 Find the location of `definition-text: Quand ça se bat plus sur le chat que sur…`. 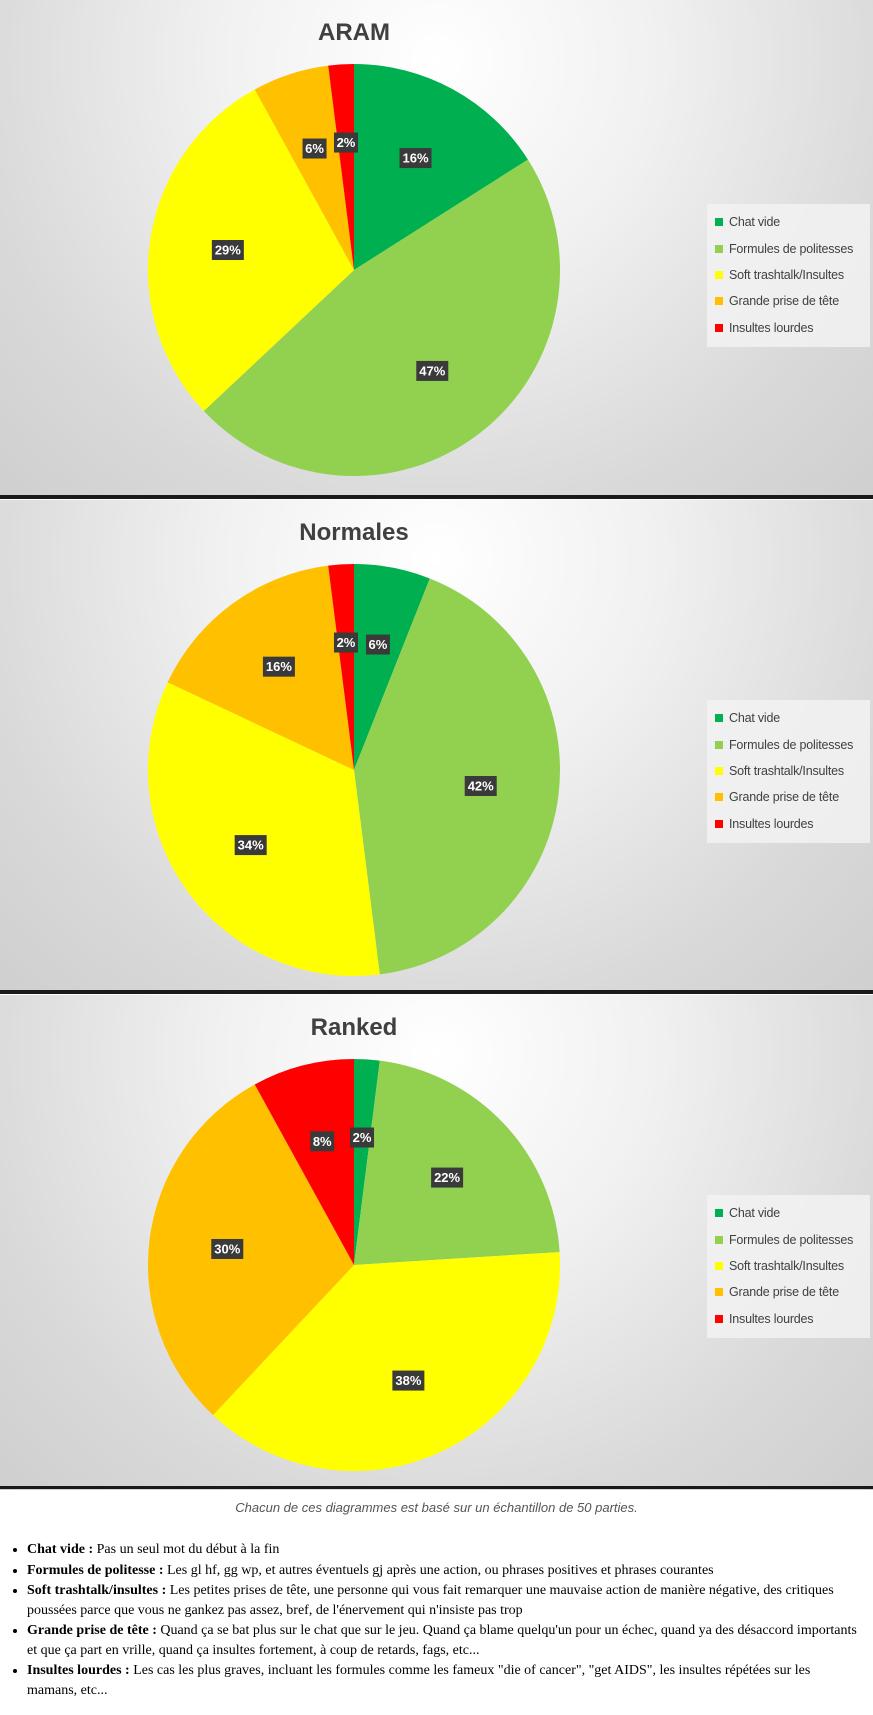

definition-text: Quand ça se bat plus sur le chat que sur… is located at coordinates (442, 1640).